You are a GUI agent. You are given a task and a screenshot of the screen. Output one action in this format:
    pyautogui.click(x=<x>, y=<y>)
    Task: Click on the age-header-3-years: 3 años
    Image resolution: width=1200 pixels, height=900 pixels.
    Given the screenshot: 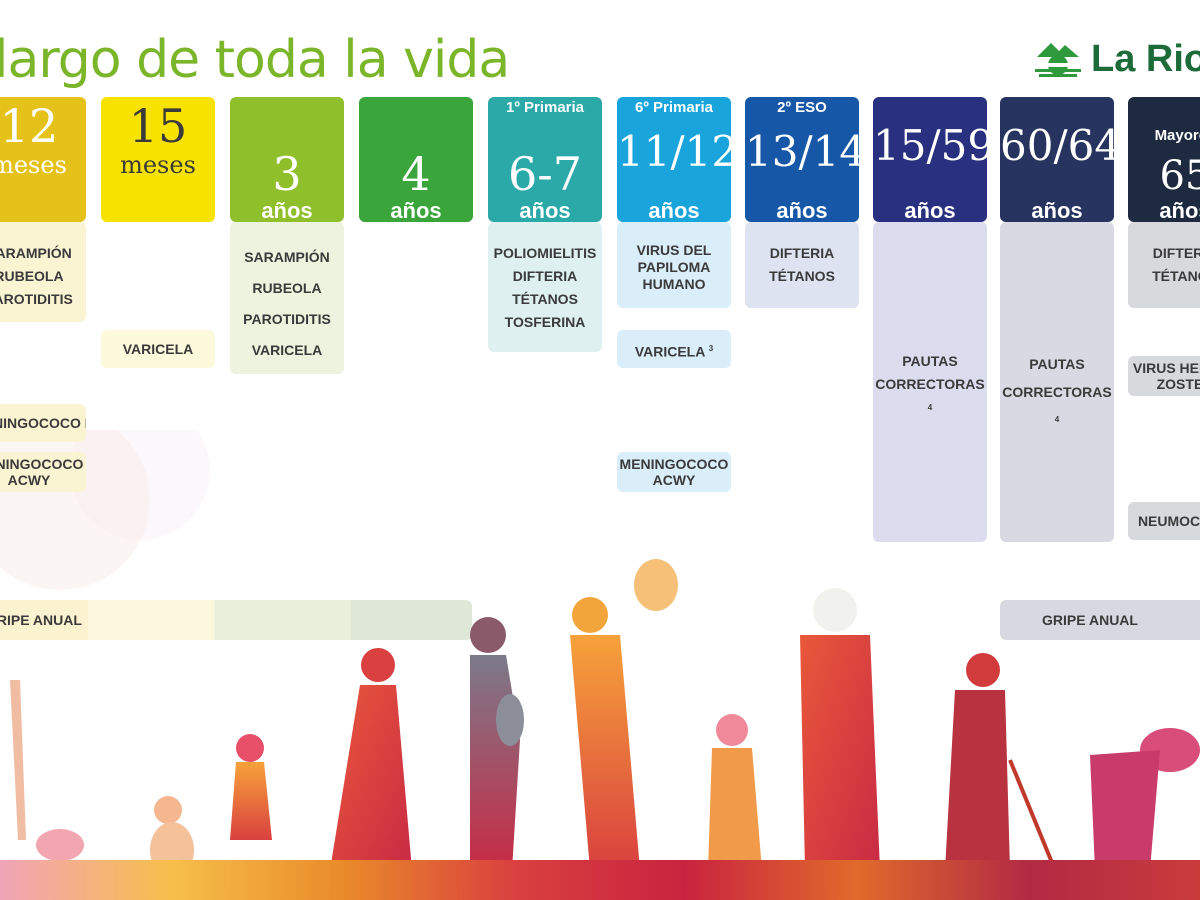 What is the action you would take?
    pyautogui.click(x=287, y=159)
    